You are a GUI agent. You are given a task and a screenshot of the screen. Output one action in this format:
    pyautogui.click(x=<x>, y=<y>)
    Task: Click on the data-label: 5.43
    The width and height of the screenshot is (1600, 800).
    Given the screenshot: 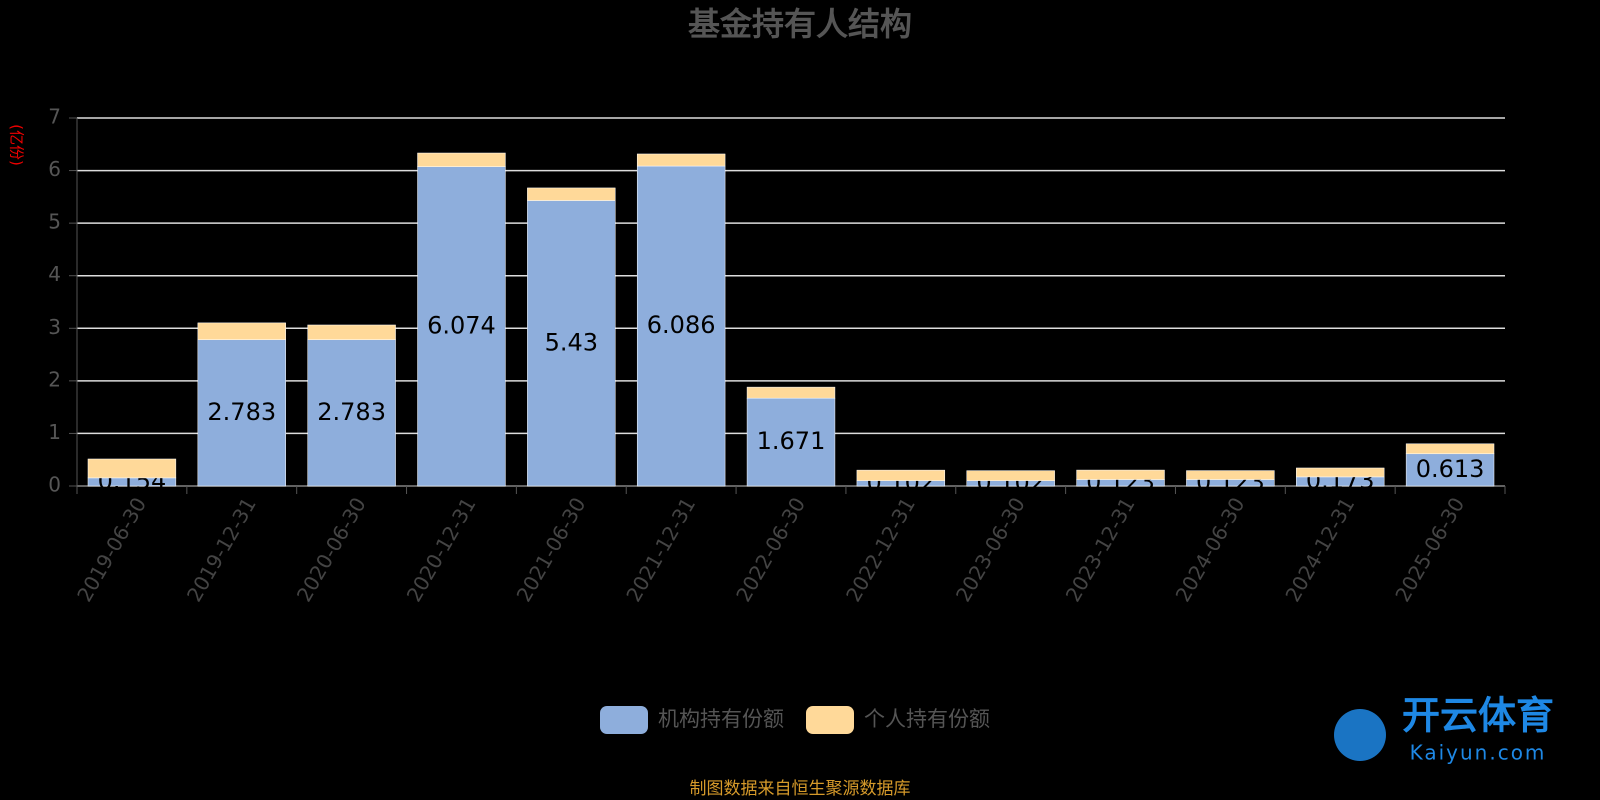 What is the action you would take?
    pyautogui.click(x=571, y=342)
    